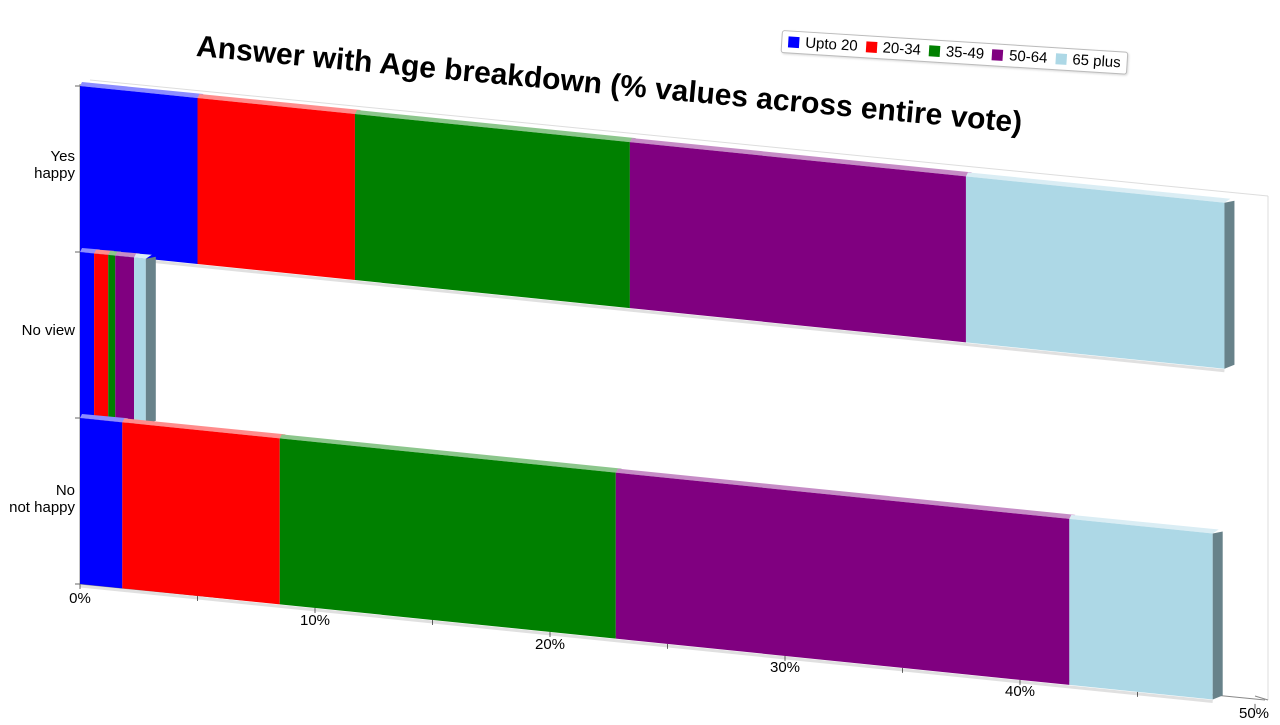 This screenshot has height=725, width=1280. Describe the element at coordinates (1020, 691) in the screenshot. I see `x-tick-label-40: 40%` at that location.